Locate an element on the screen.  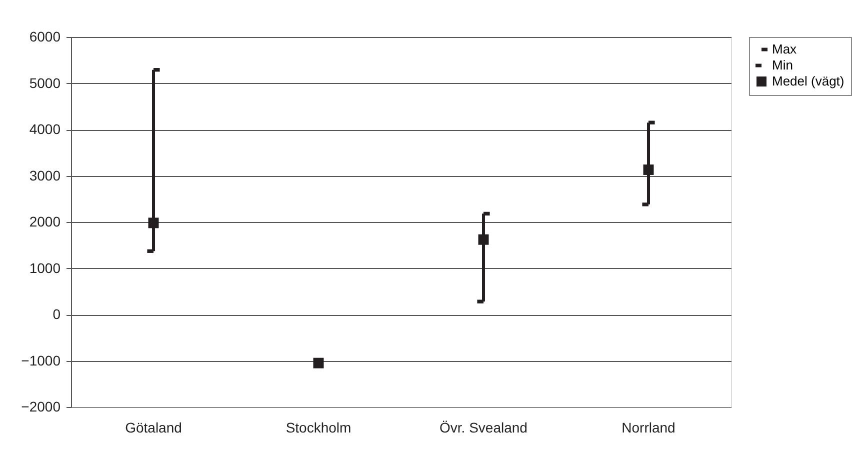
y-tick-label: 0 is located at coordinates (56, 314).